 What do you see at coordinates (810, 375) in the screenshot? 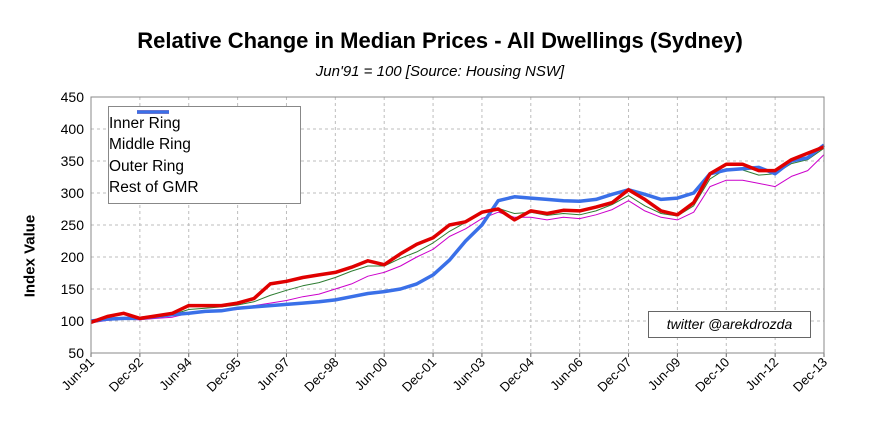
I see `x-tick-label: Dec-13` at bounding box center [810, 375].